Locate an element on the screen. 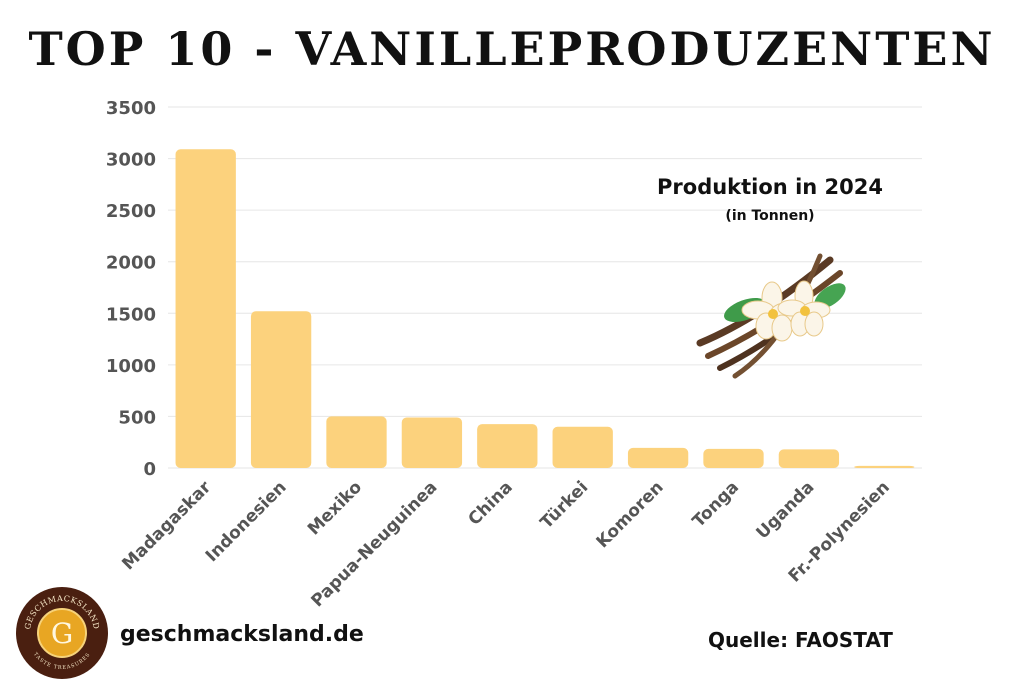  brand-logo: GESCHMACKSLAND TASTE TREASURES G is located at coordinates (62, 633).